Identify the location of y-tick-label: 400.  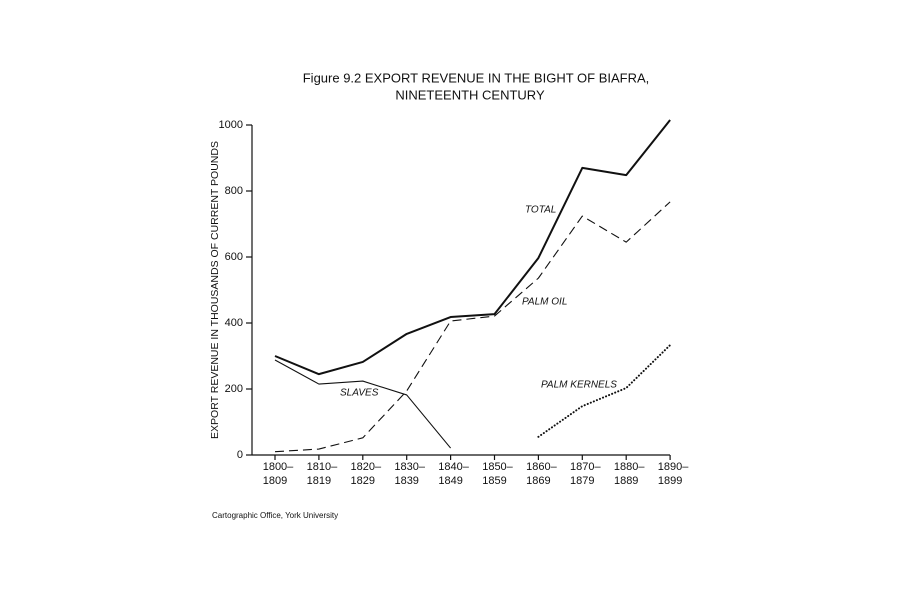
(234, 323).